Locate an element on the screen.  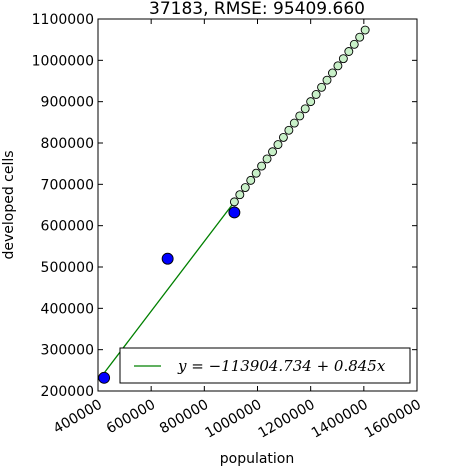
x-tick-label: 1400000 is located at coordinates (340, 419).